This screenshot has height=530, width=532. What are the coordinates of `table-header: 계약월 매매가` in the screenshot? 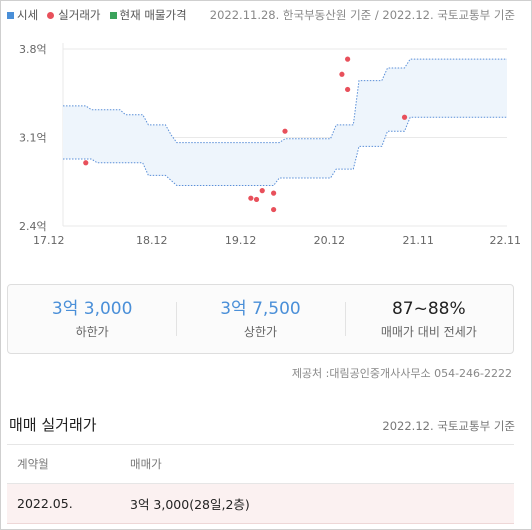 It's located at (260, 464).